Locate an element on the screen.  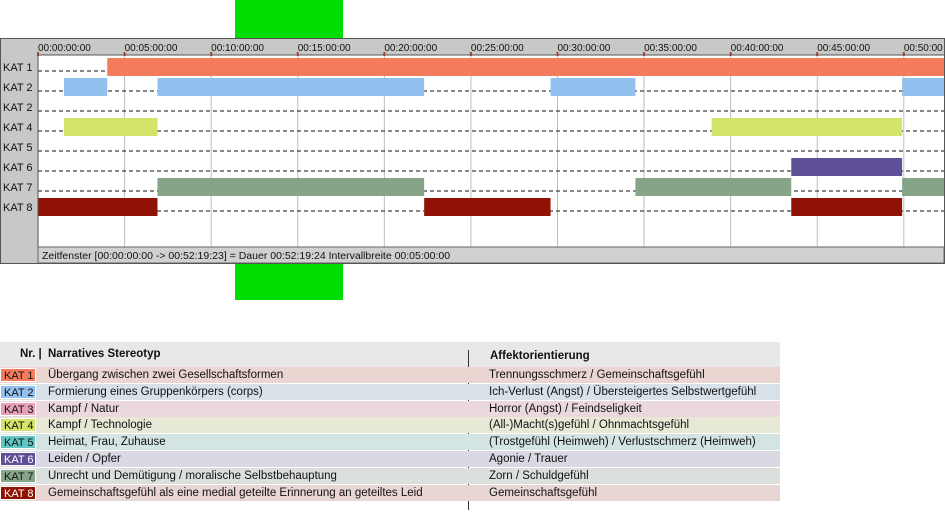
tick-label: 00:10:00:00 is located at coordinates (237, 48).